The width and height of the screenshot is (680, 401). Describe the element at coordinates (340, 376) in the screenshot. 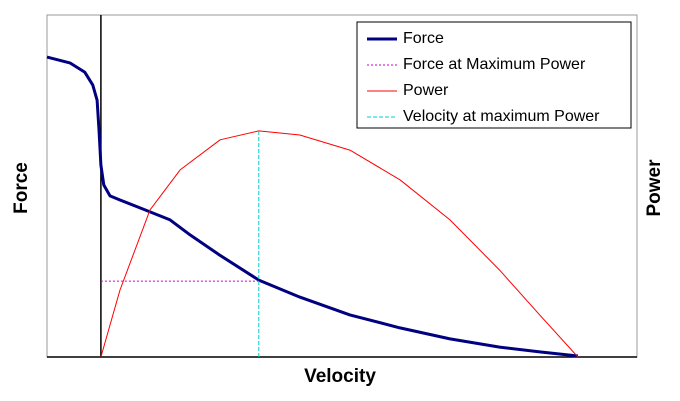

I see `x-axis-title: Velocity` at that location.